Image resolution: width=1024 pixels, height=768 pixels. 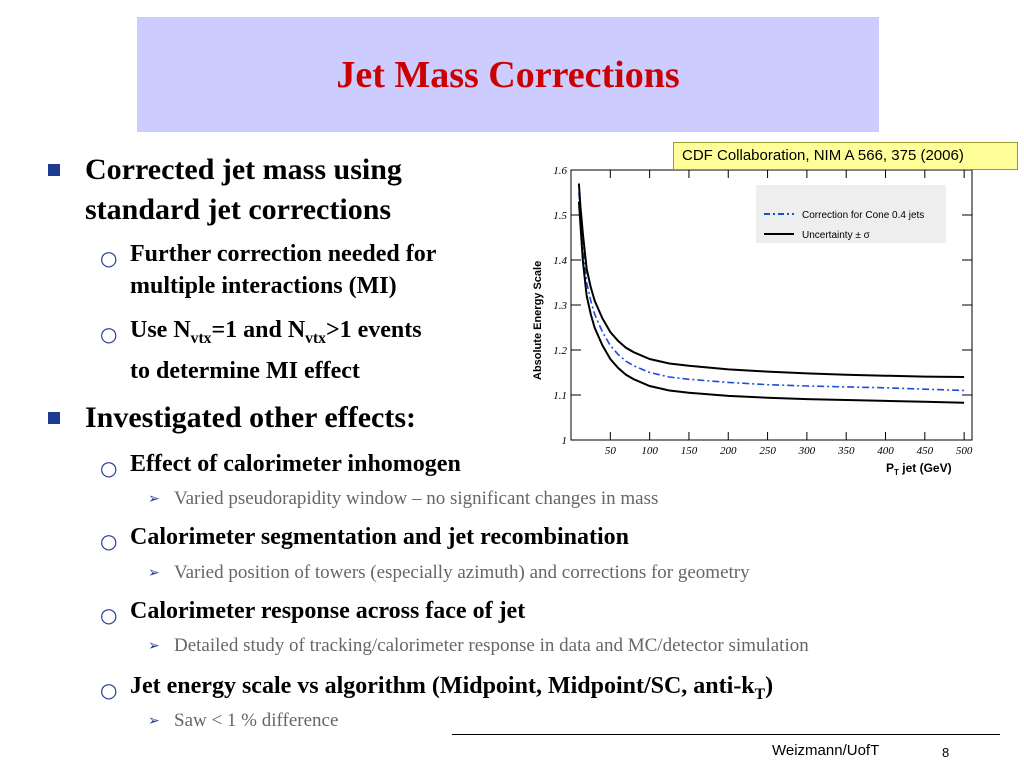 I want to click on x-tick-label: 200, so click(x=728, y=451).